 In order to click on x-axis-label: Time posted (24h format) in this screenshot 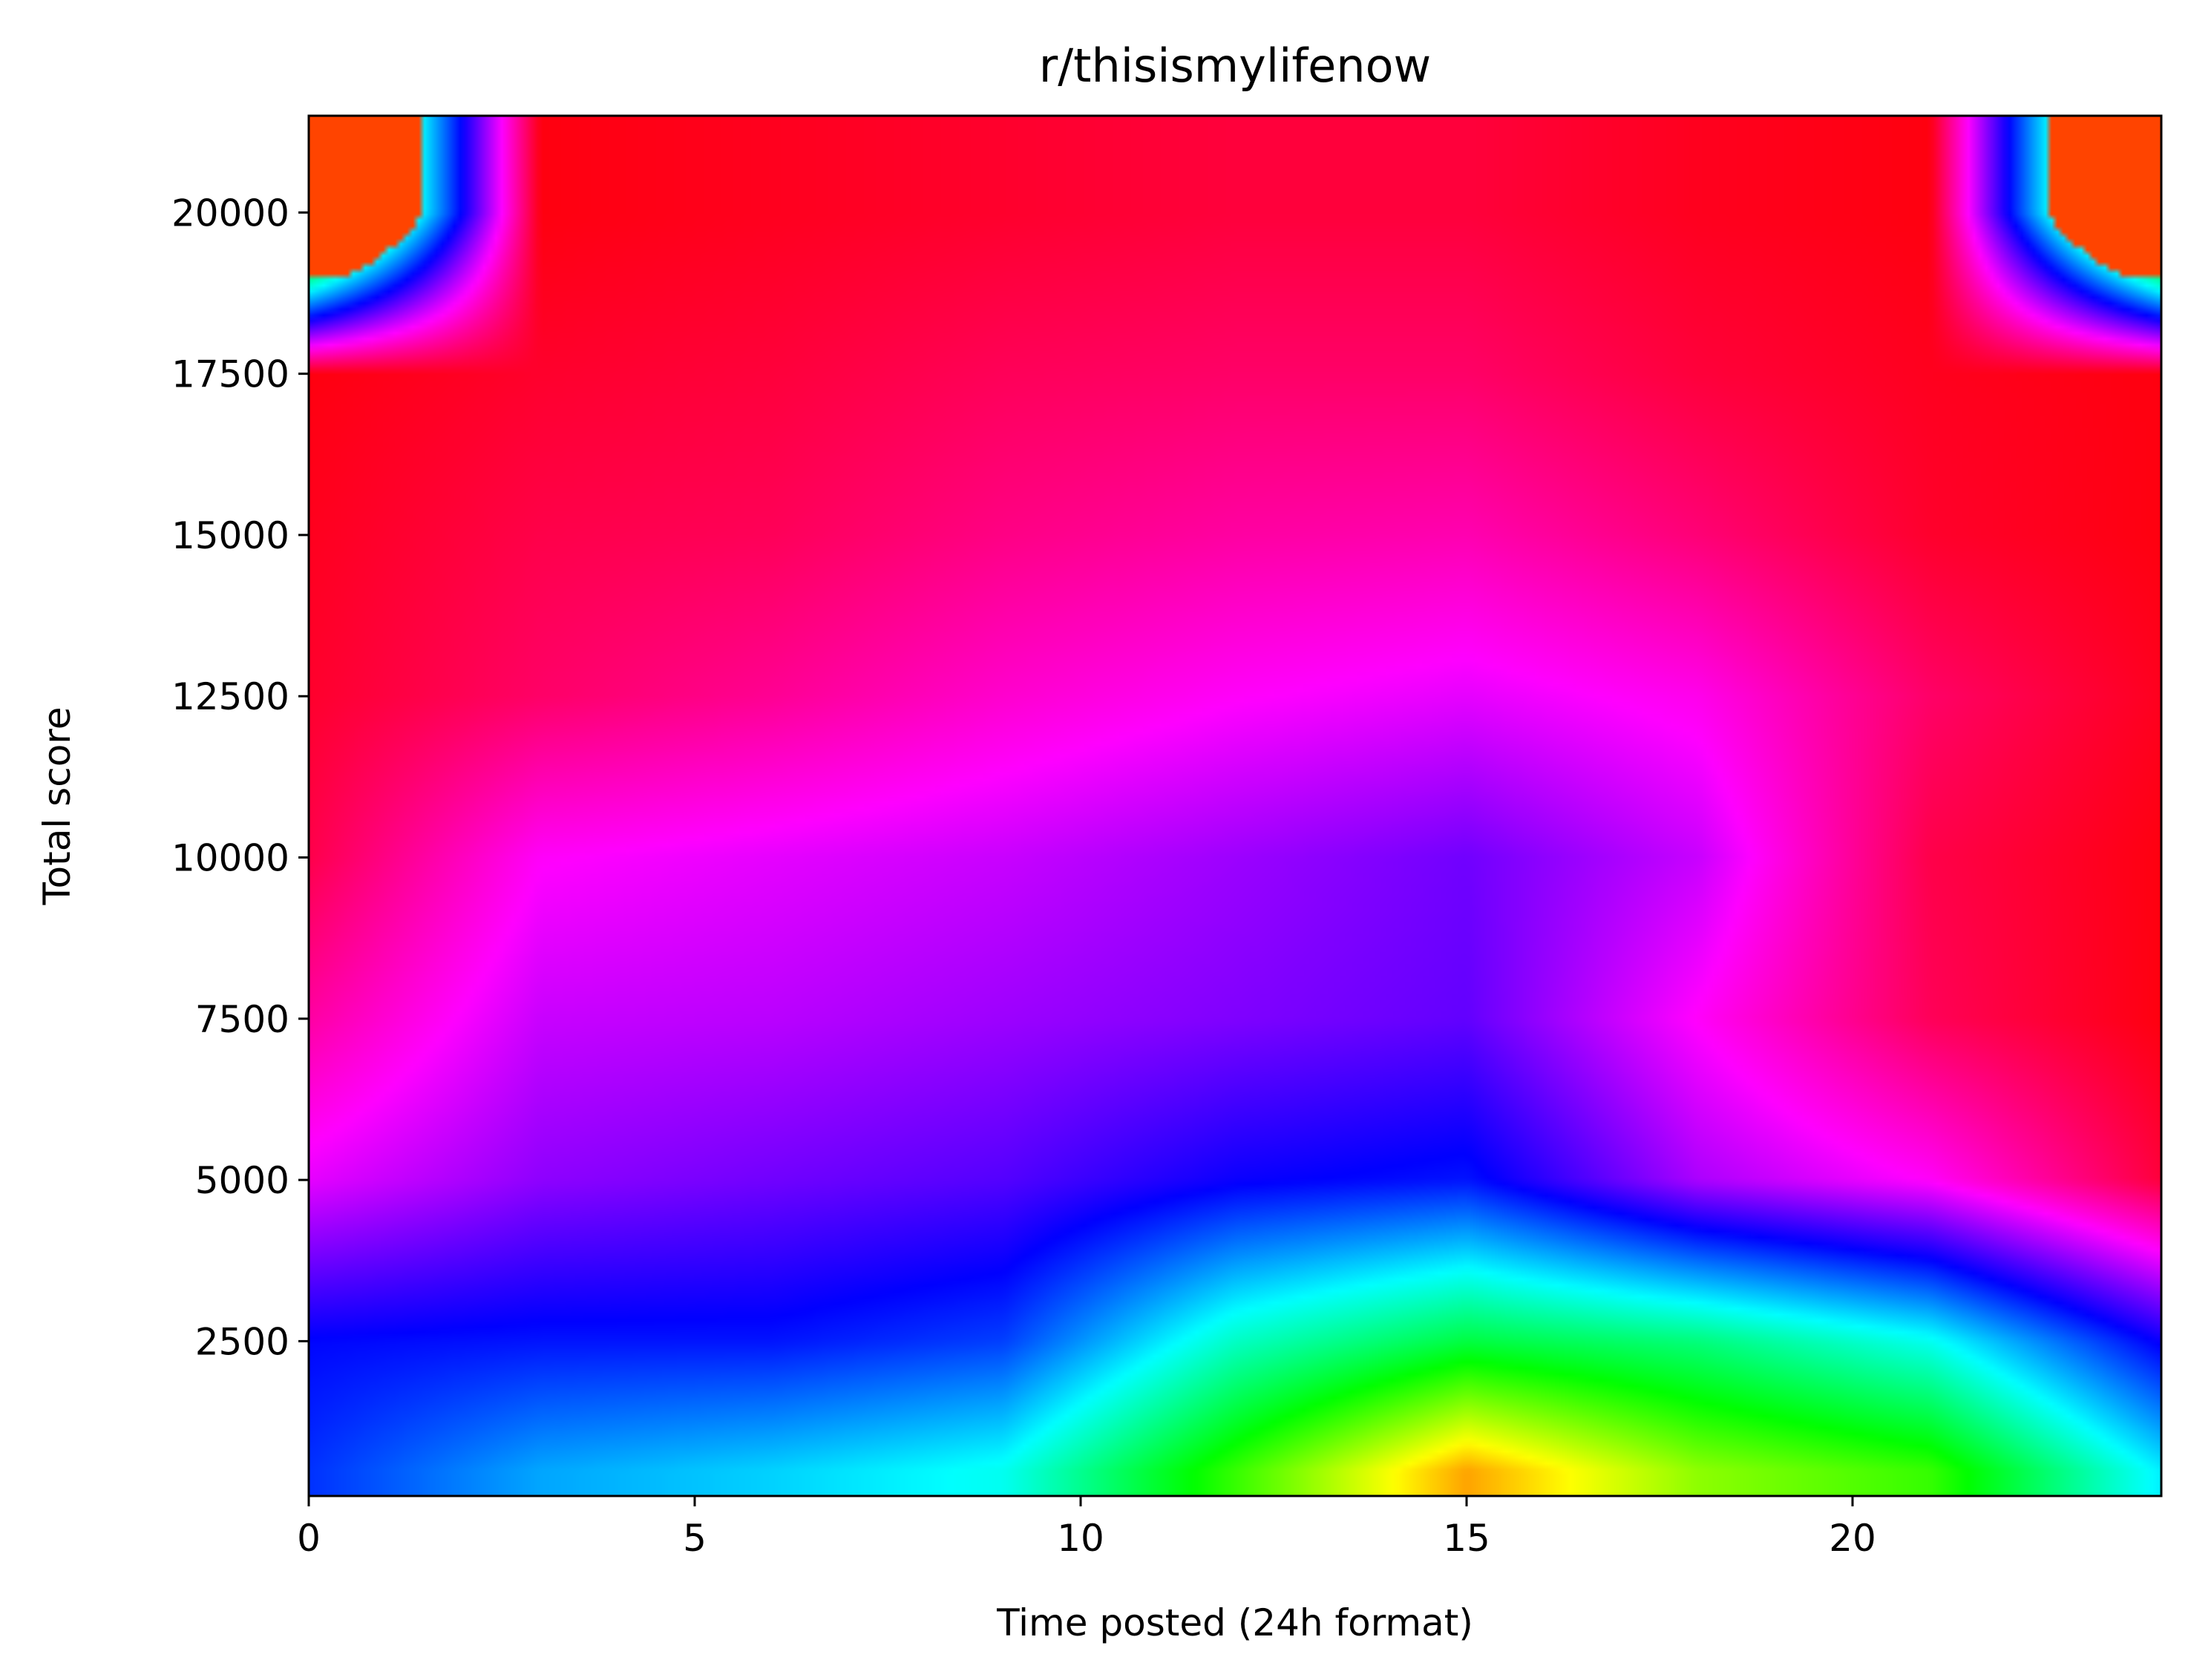, I will do `click(1234, 1623)`.